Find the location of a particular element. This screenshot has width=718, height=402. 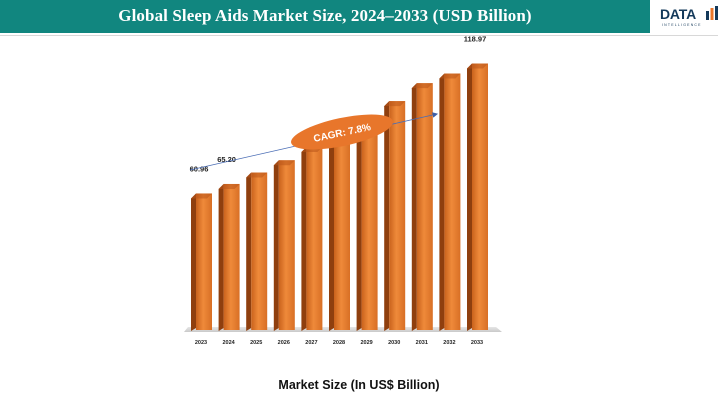

x-tick-label: 2030 is located at coordinates (394, 343).